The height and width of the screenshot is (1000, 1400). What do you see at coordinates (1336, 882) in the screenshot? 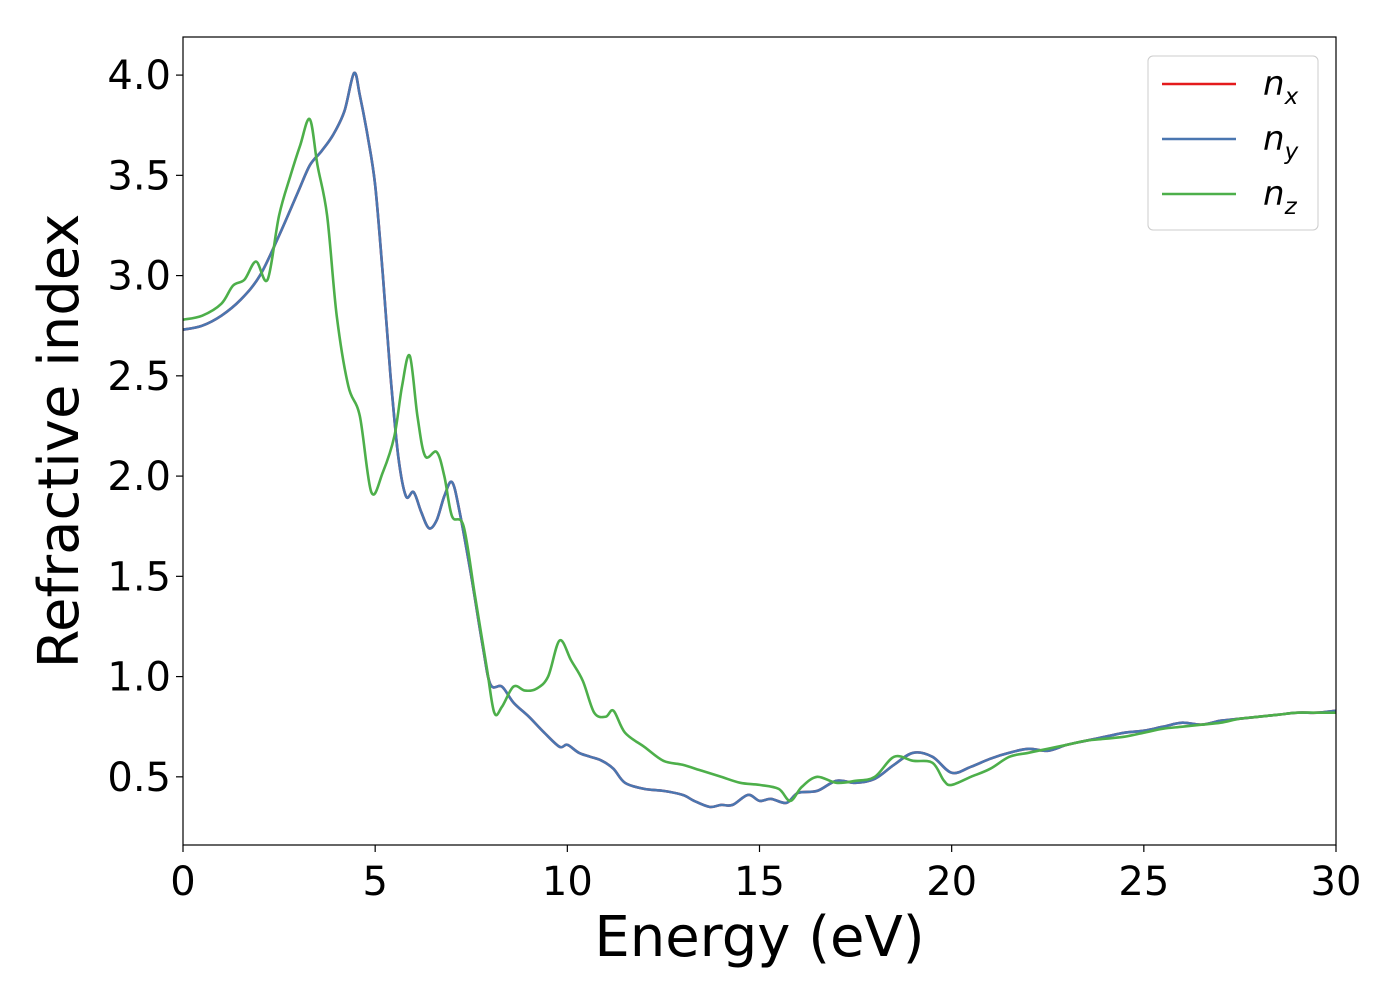
I see `x-tick-label: 30` at bounding box center [1336, 882].